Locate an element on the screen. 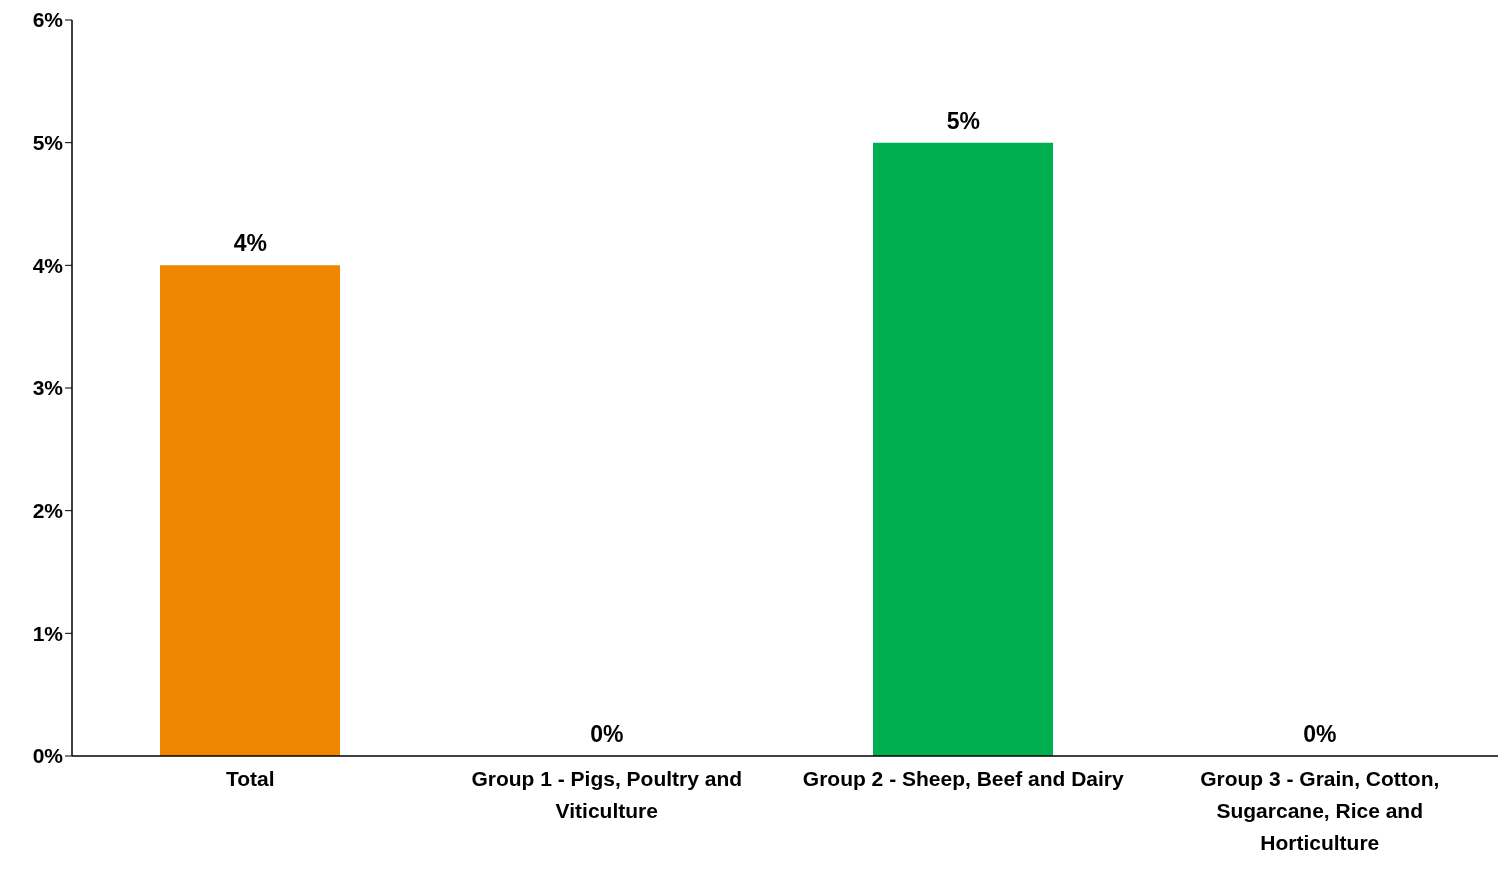  y-tick-label: 5% is located at coordinates (48, 143).